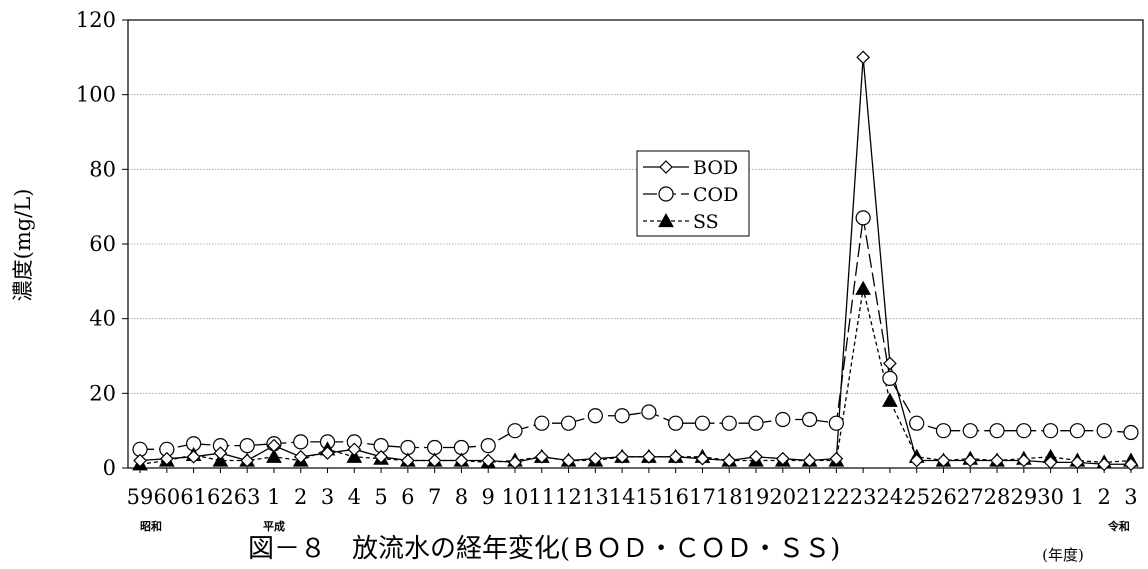  I want to click on legend-label-BOD: BOD, so click(715, 168).